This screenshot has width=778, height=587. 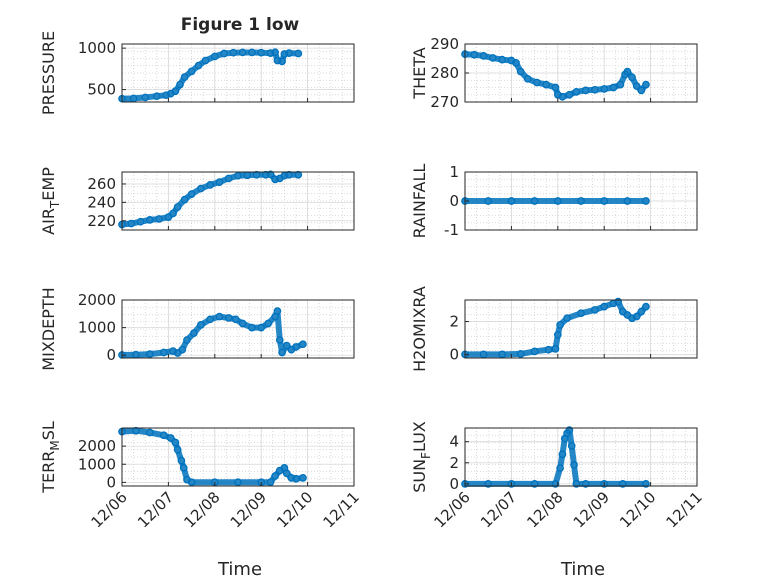 I want to click on y-axis-label: THETA, so click(x=419, y=73).